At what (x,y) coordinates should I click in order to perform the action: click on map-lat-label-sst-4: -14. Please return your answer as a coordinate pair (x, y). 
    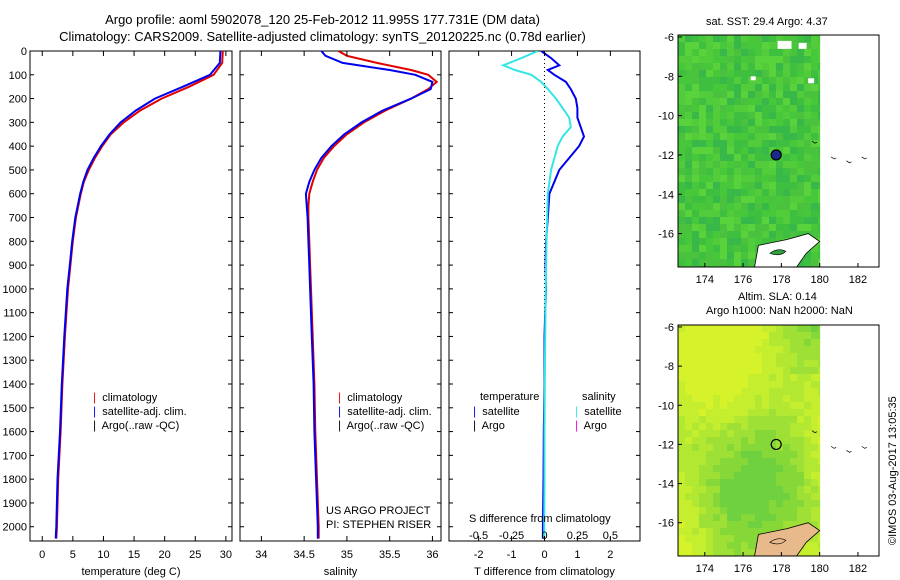
    Looking at the image, I should click on (666, 195).